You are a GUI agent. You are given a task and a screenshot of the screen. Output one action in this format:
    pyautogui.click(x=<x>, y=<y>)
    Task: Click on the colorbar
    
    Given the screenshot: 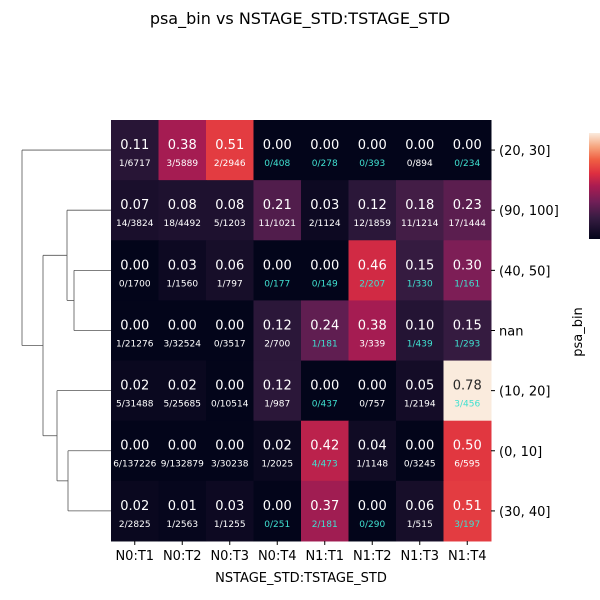 What is the action you would take?
    pyautogui.click(x=594, y=186)
    